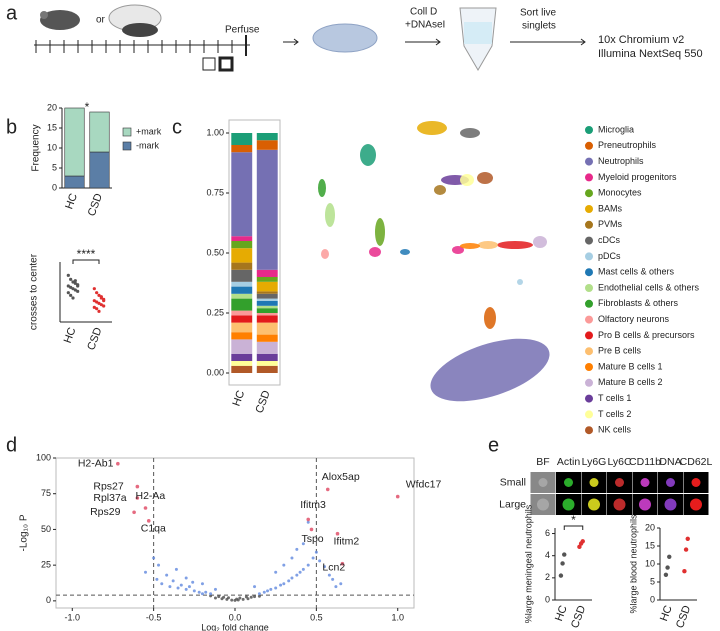 This screenshot has width=720, height=631. What do you see at coordinates (538, 13) in the screenshot?
I see `sort-label: Sort live` at bounding box center [538, 13].